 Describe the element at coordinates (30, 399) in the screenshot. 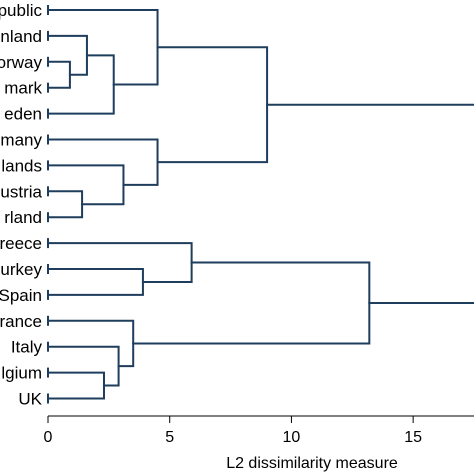

I see `leaf-label: UK` at that location.